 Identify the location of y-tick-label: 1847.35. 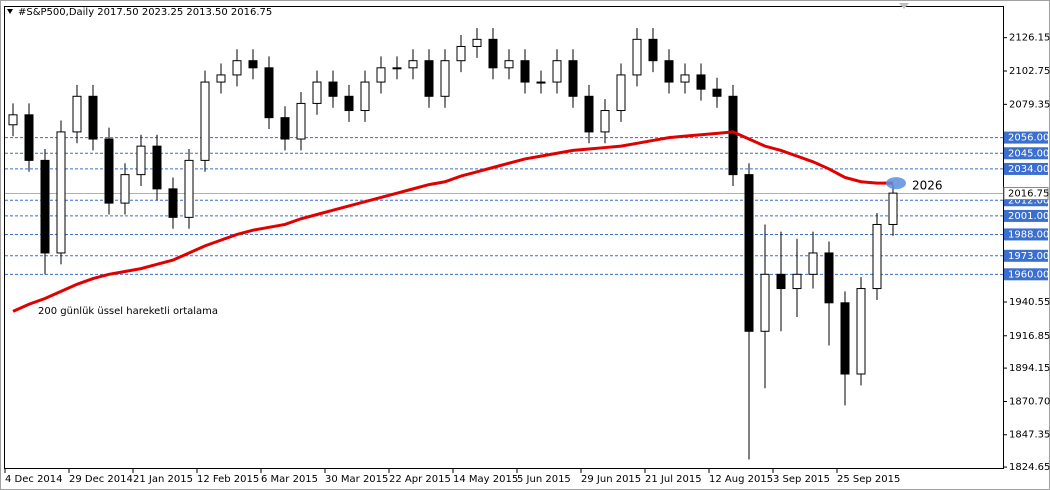
(1029, 435).